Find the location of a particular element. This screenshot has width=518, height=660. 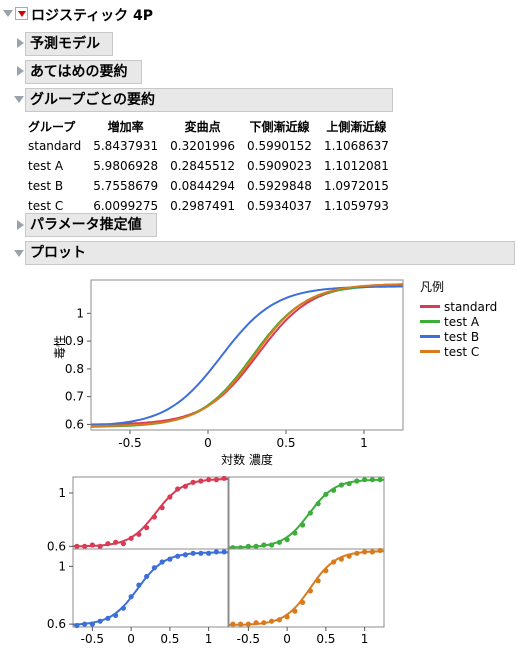

y-tick-label: 0.7 is located at coordinates (74, 397).